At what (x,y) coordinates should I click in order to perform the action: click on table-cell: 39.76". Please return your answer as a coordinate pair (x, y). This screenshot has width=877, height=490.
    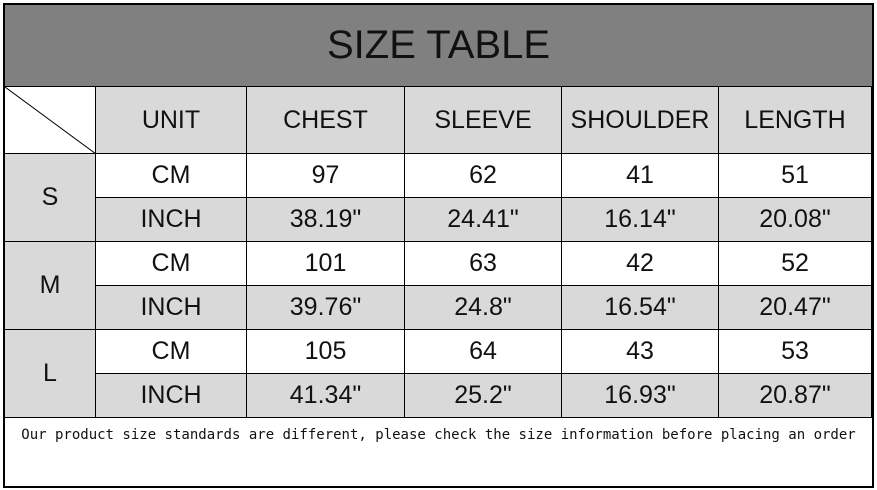
    Looking at the image, I should click on (326, 308).